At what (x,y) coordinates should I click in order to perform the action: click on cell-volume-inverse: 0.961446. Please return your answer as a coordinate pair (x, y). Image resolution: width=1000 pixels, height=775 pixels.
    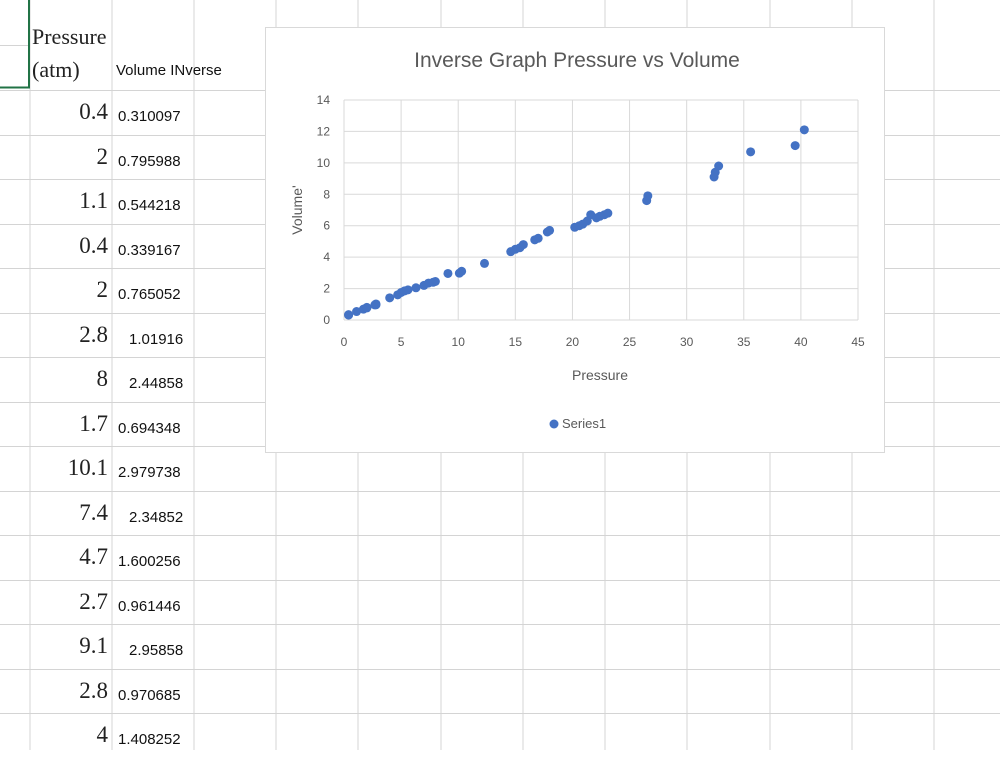
    Looking at the image, I should click on (149, 606).